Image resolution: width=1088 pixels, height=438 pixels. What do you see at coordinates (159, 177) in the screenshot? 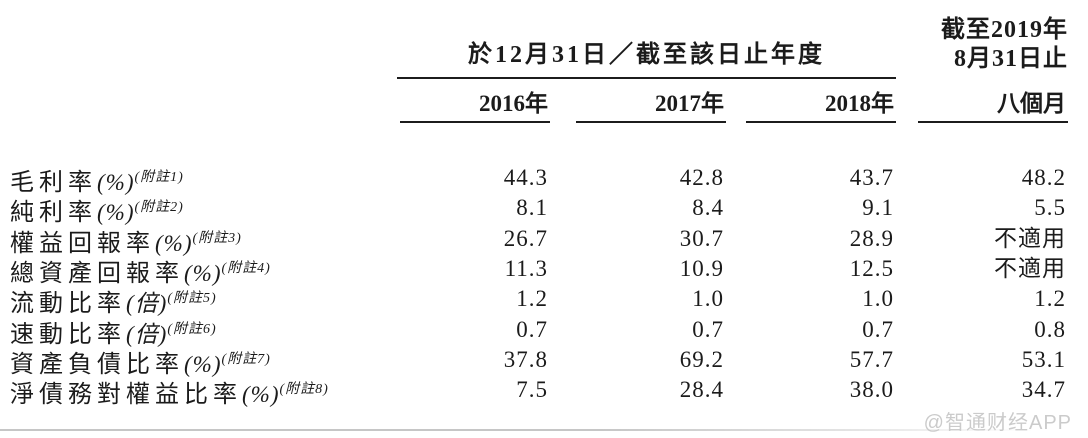
I see `row-footnote-ref: (附註1)` at bounding box center [159, 177].